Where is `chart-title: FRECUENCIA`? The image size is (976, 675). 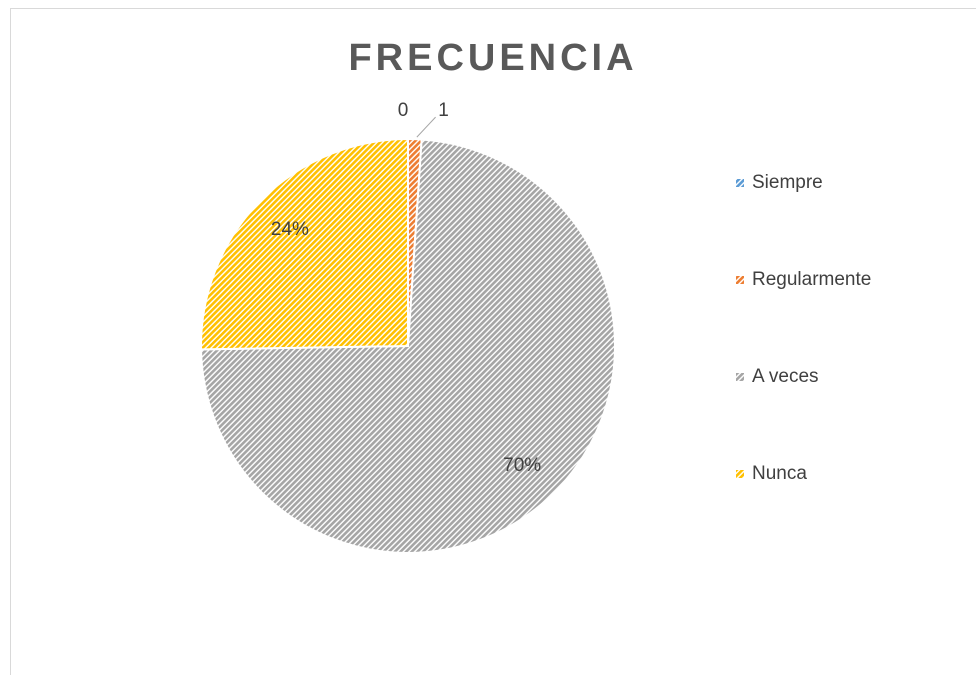 chart-title: FRECUENCIA is located at coordinates (492, 58).